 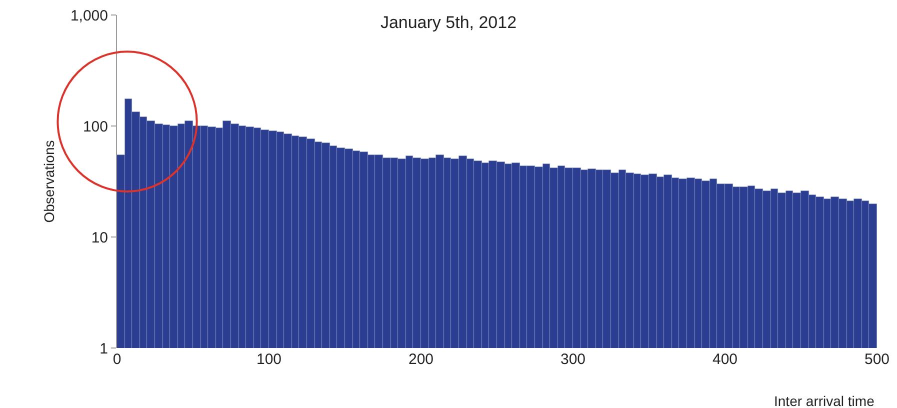 I want to click on x-axis-title: Inter arrival time, so click(x=824, y=400).